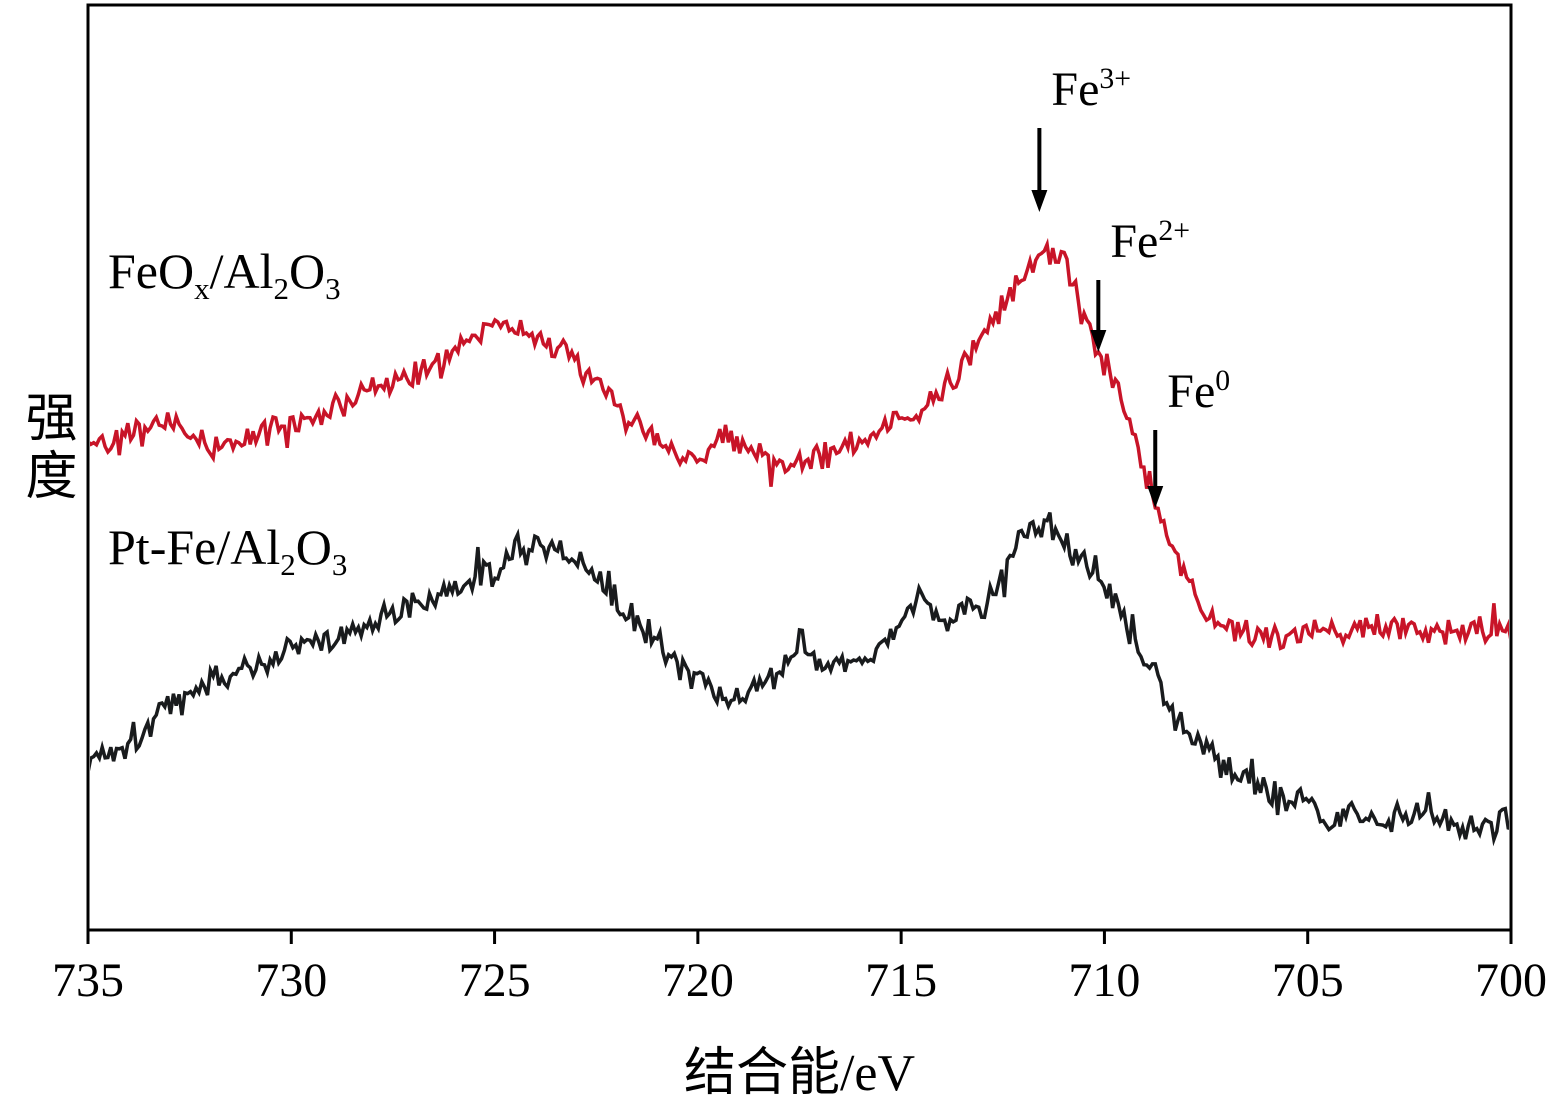 The height and width of the screenshot is (1118, 1550). What do you see at coordinates (151, 271) in the screenshot?
I see `series-label-text: FeO` at bounding box center [151, 271].